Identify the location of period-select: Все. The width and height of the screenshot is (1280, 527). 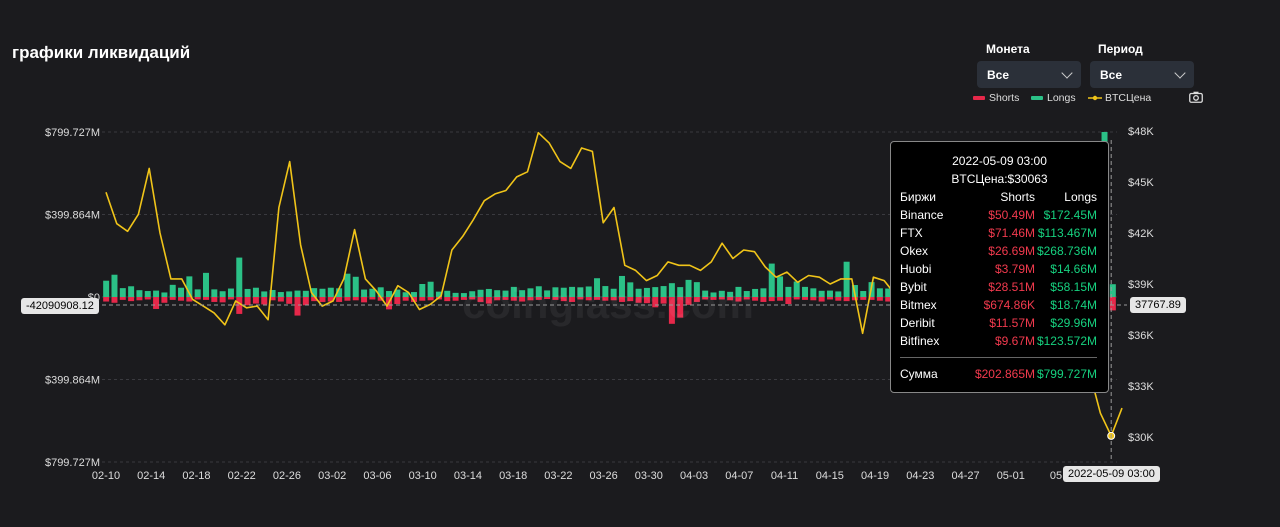
(1142, 74).